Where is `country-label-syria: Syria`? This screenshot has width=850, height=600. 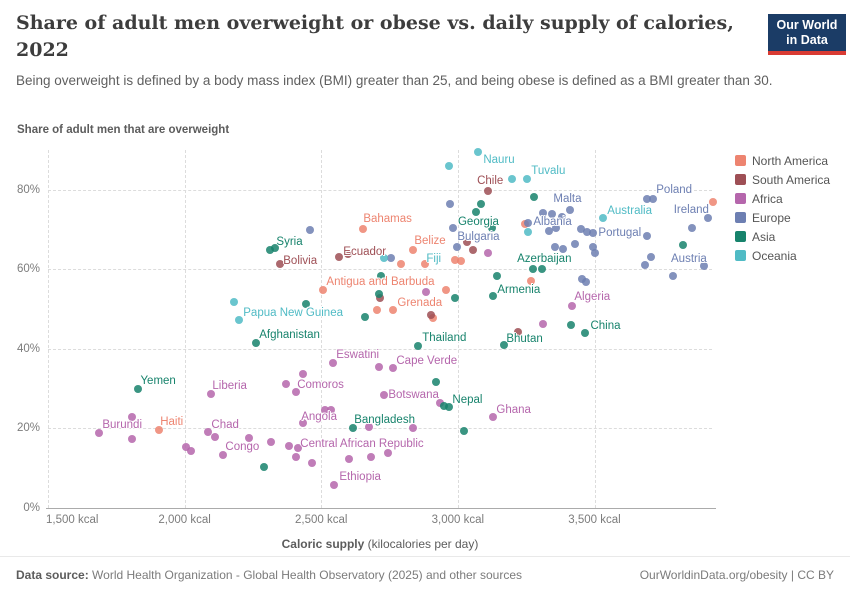
country-label-syria: Syria is located at coordinates (289, 242).